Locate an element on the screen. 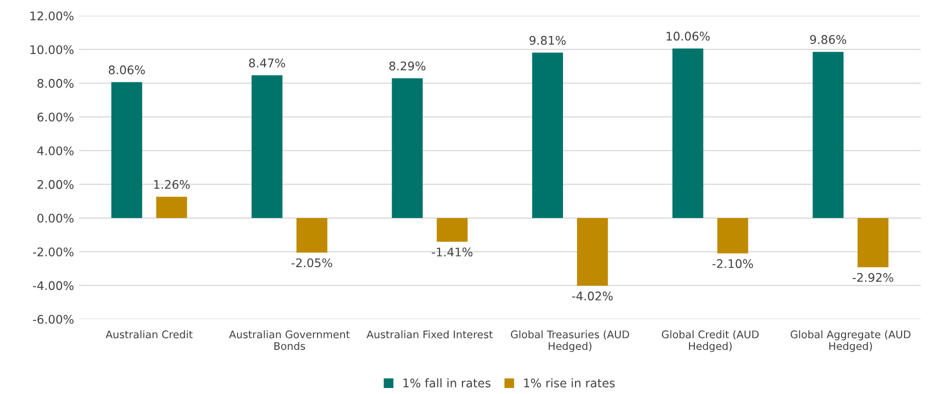  y-tick-label: 8.00% is located at coordinates (55, 83).